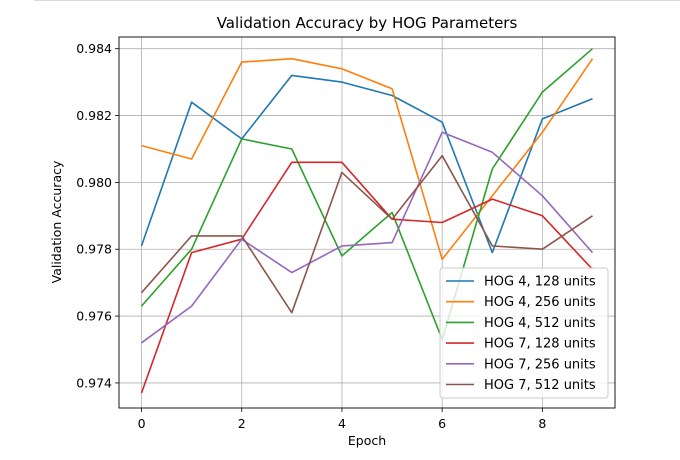  What do you see at coordinates (367, 23) in the screenshot?
I see `chart-title: Validation Accuracy by HOG Parameters` at bounding box center [367, 23].